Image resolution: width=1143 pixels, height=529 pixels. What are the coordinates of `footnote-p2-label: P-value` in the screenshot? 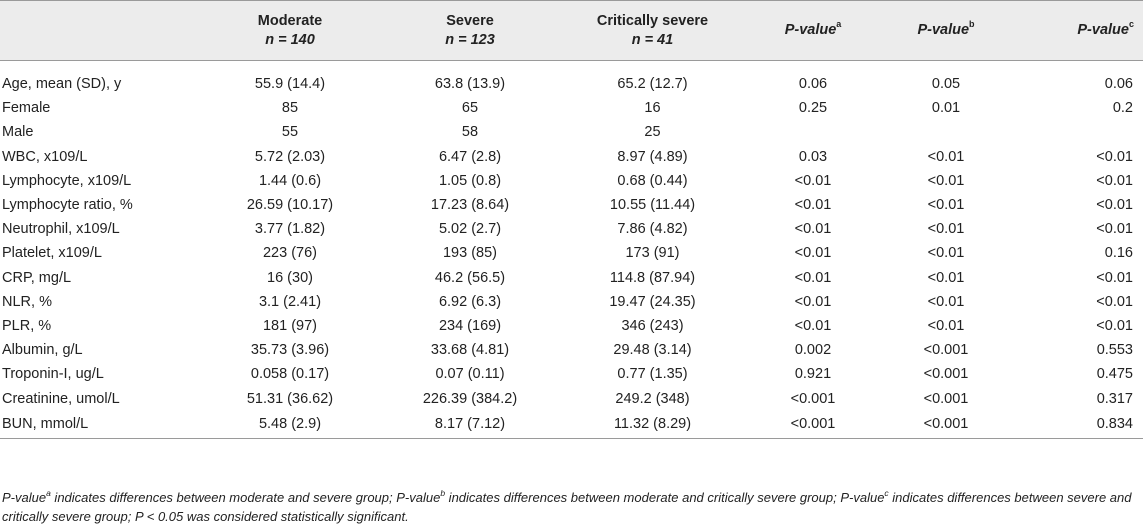 It's located at (418, 497).